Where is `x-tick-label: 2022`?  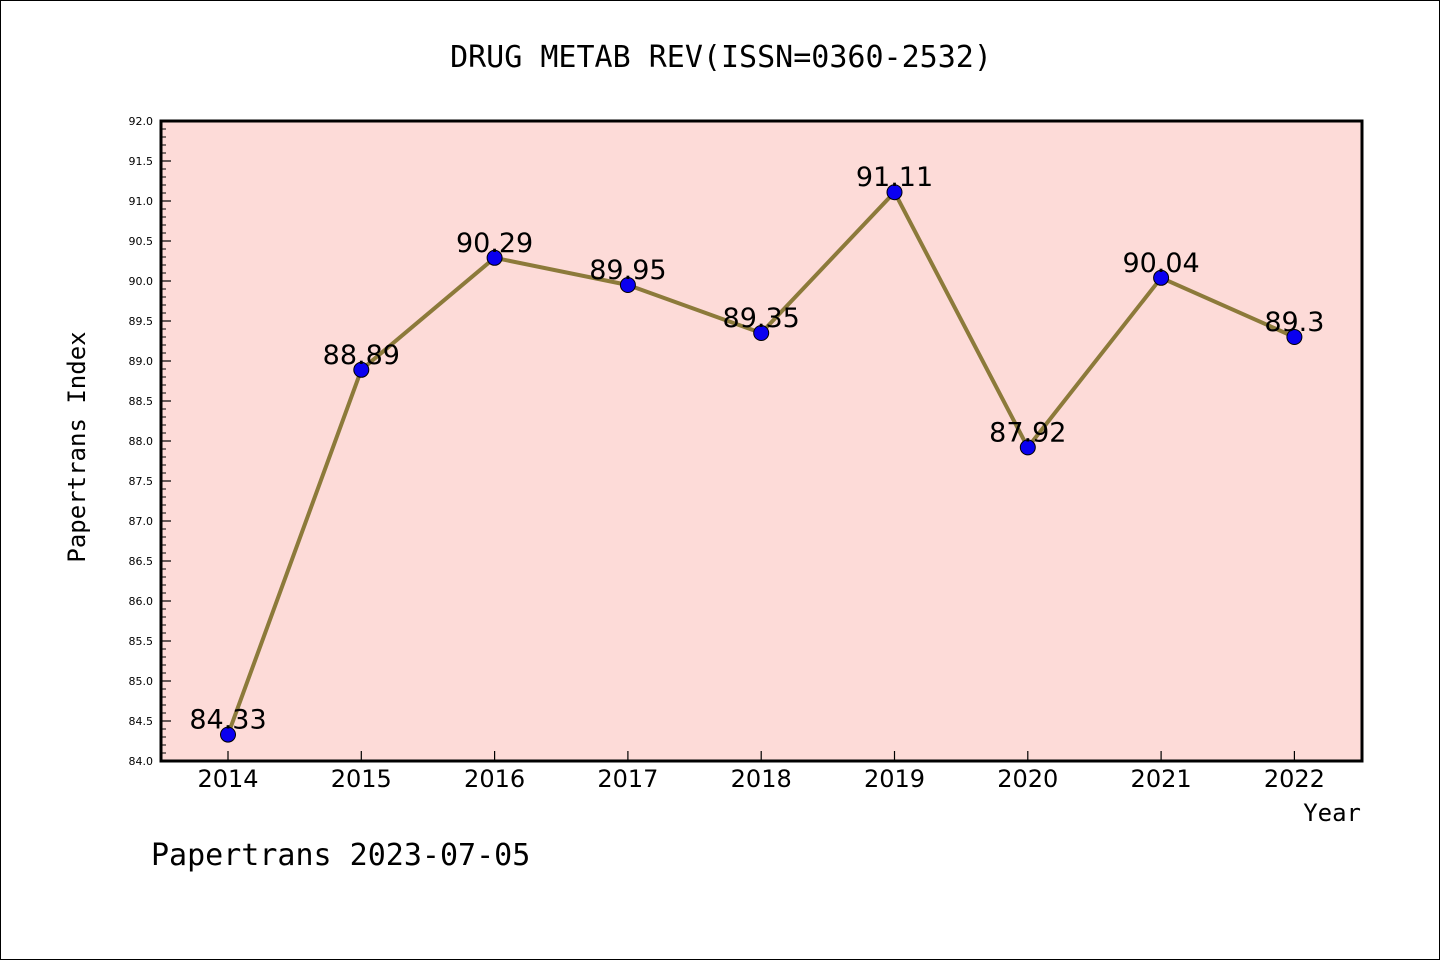 x-tick-label: 2022 is located at coordinates (1294, 779).